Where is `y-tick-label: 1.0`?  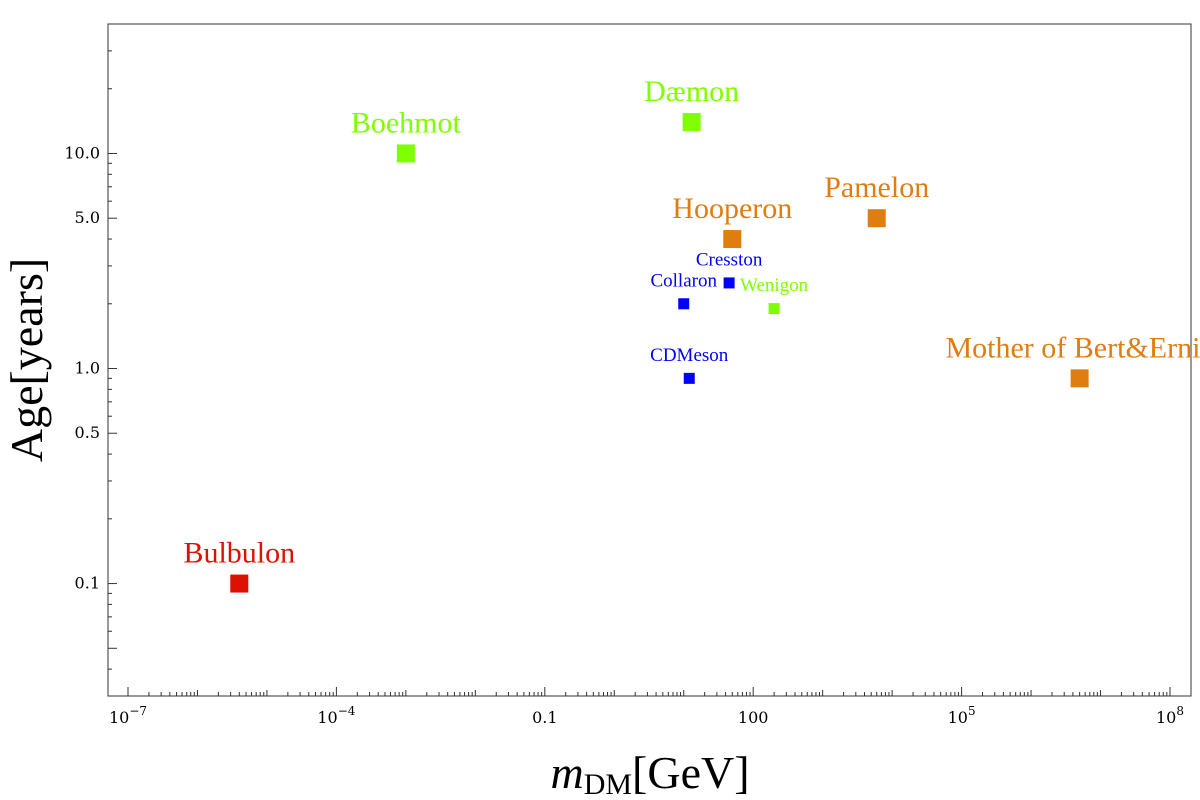
y-tick-label: 1.0 is located at coordinates (87, 368).